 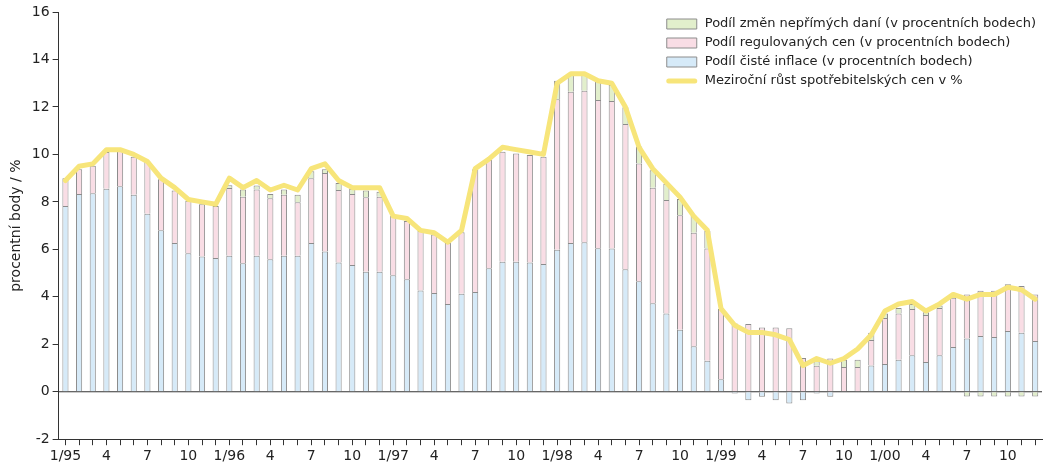 What do you see at coordinates (42, 437) in the screenshot?
I see `y-tick-label: -2` at bounding box center [42, 437].